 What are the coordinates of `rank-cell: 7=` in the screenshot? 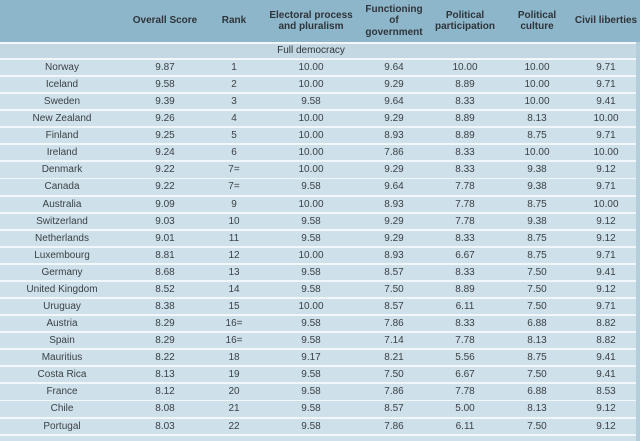 It's located at (234, 170).